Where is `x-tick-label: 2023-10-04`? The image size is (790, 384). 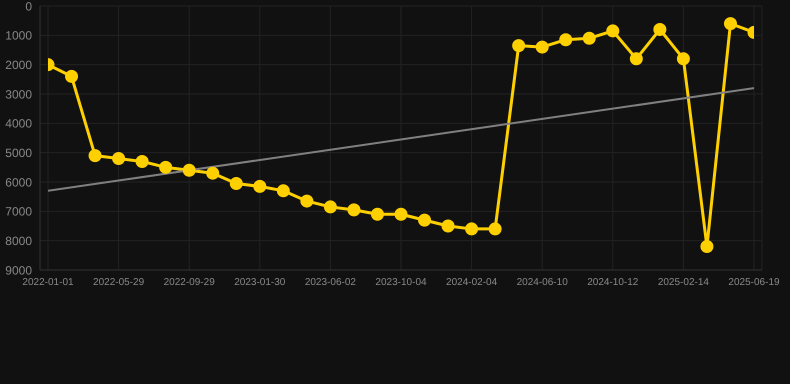 x-tick-label: 2023-10-04 is located at coordinates (401, 282).